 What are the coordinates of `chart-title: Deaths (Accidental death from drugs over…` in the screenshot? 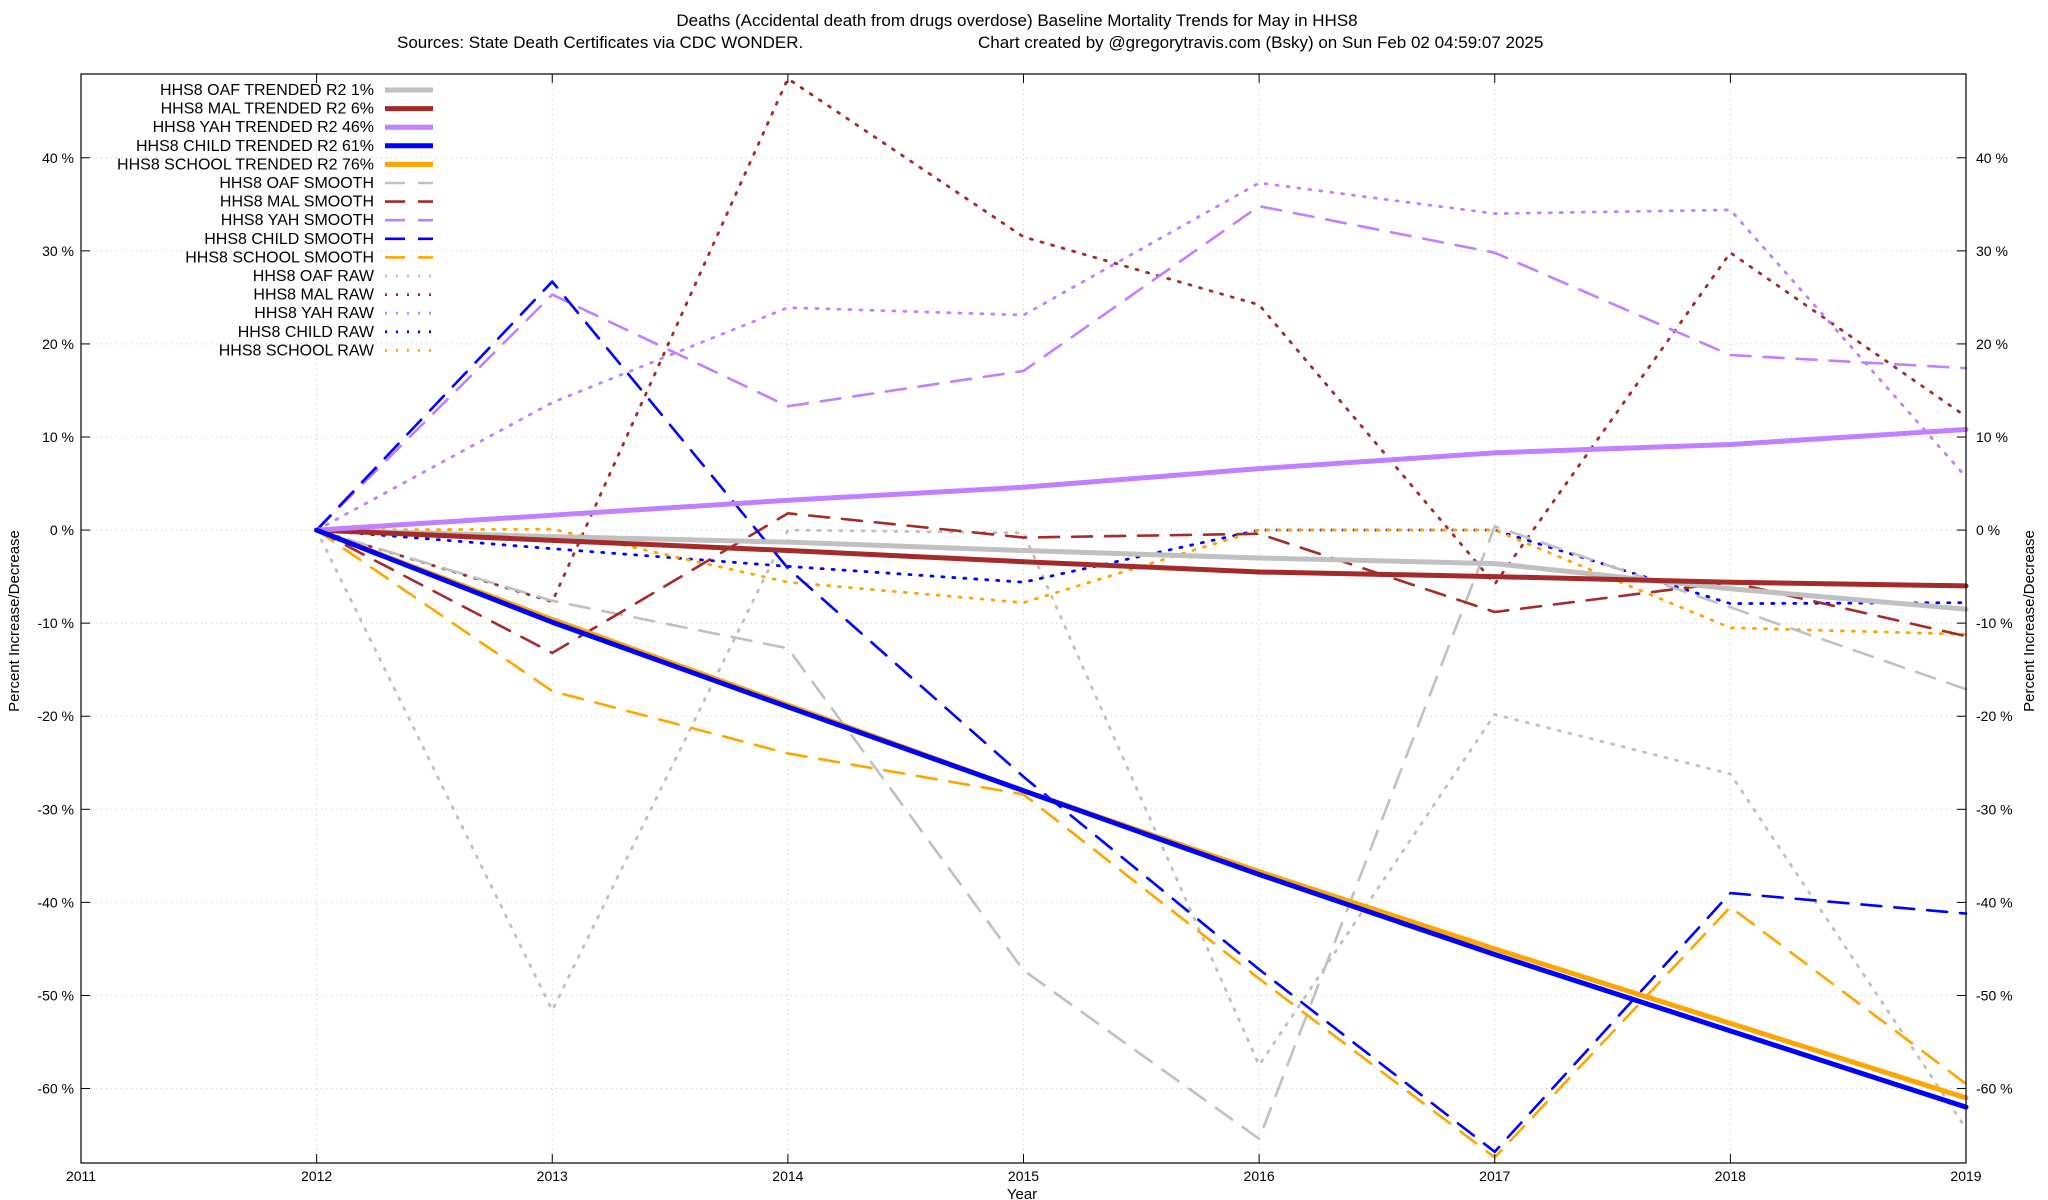 It's located at (1016, 20).